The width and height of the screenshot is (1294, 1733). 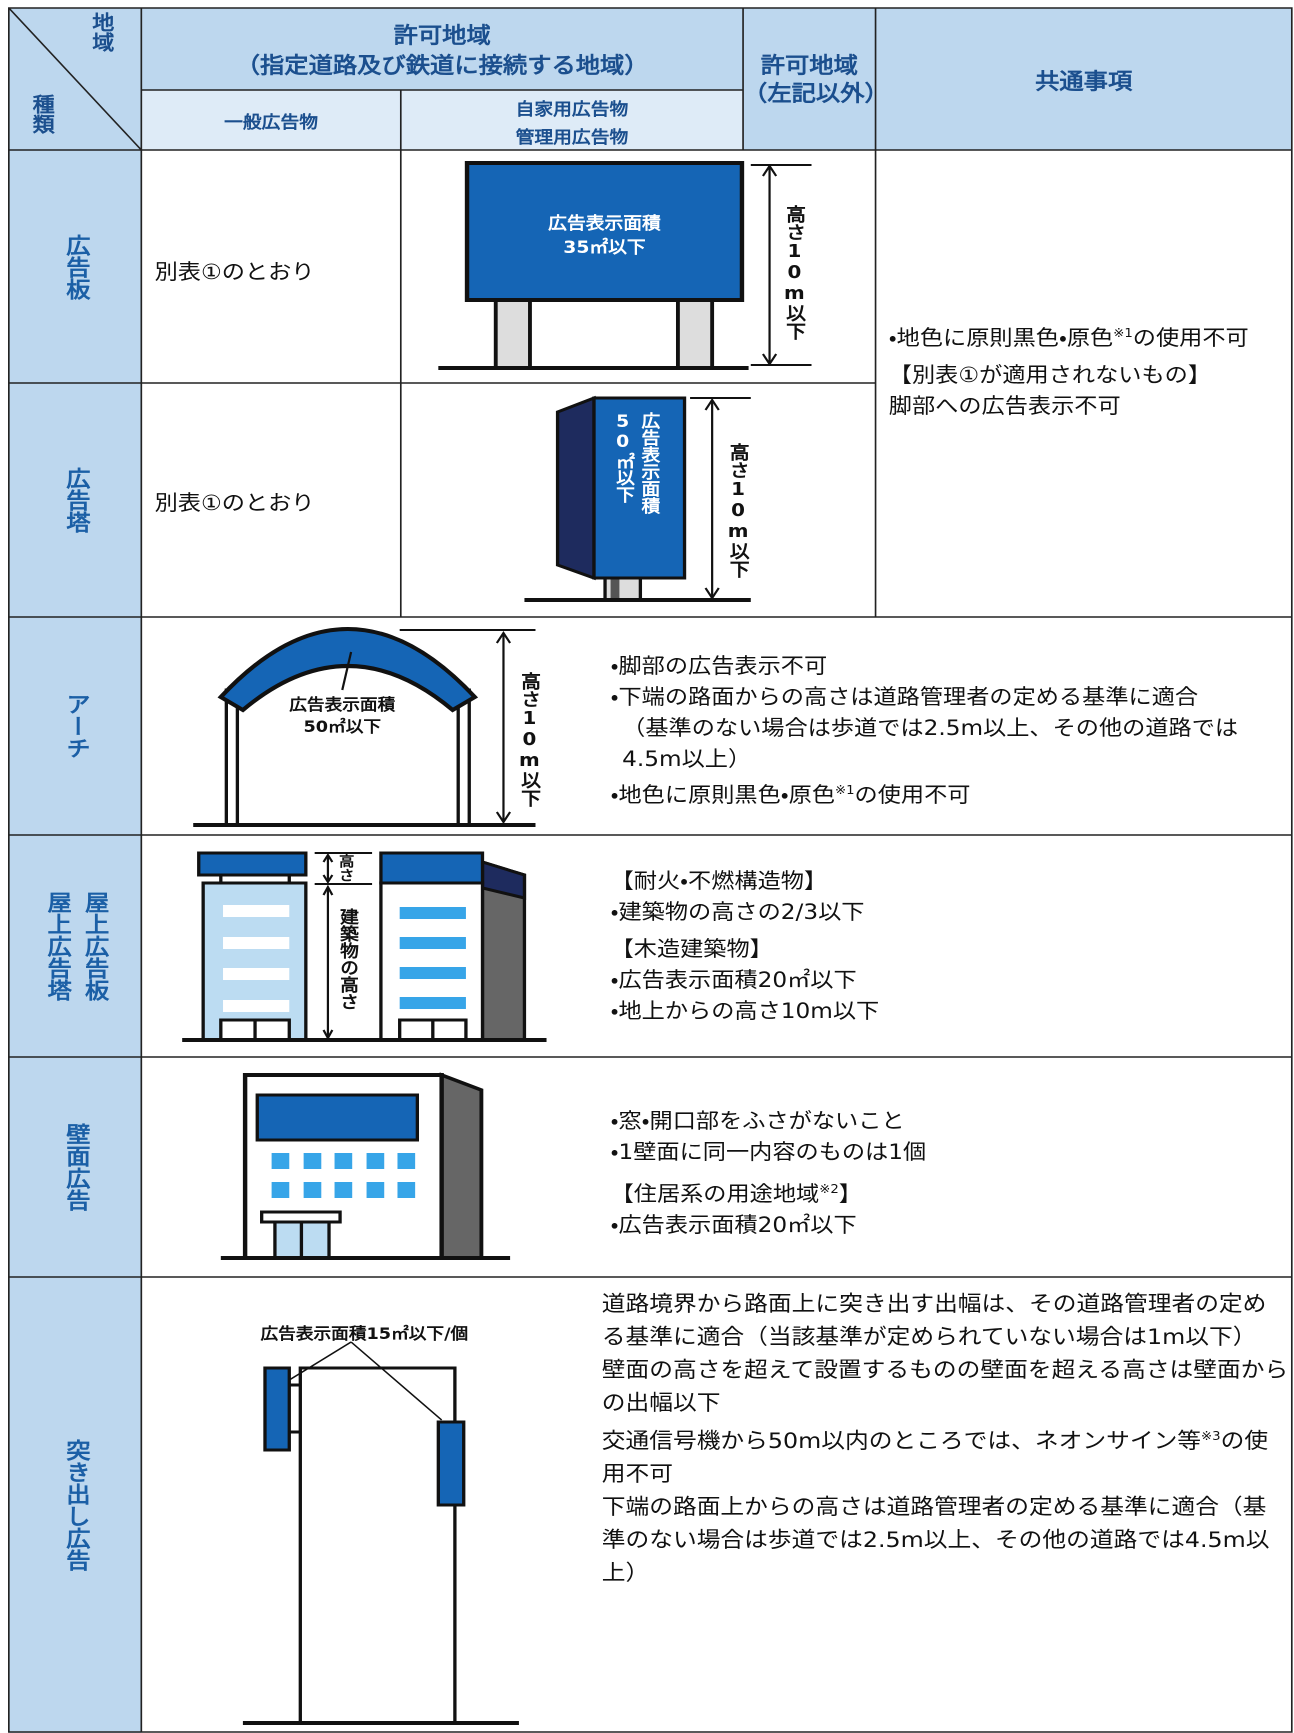 I want to click on row-label: 屋上広告板 屋上広告塔, so click(x=75, y=946).